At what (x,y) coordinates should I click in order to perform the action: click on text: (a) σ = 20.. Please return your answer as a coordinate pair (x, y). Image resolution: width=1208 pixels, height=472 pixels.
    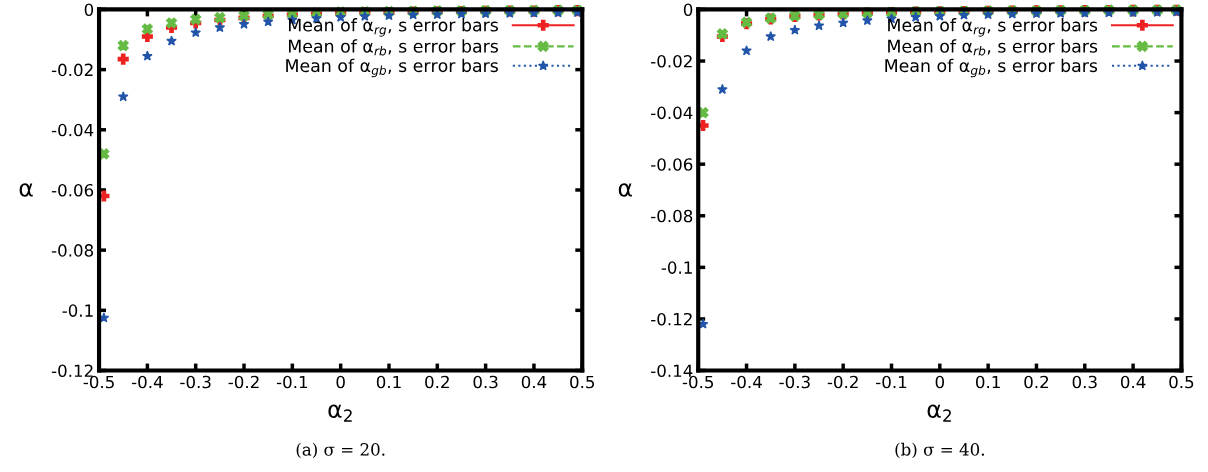
    Looking at the image, I should click on (340, 450).